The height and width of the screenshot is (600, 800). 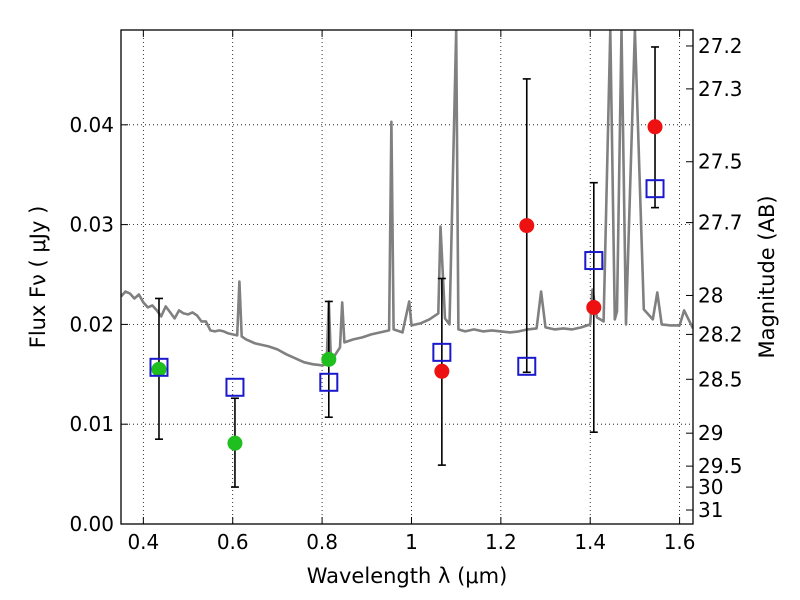 What do you see at coordinates (143, 542) in the screenshot?
I see `x-tick-label: 0.4` at bounding box center [143, 542].